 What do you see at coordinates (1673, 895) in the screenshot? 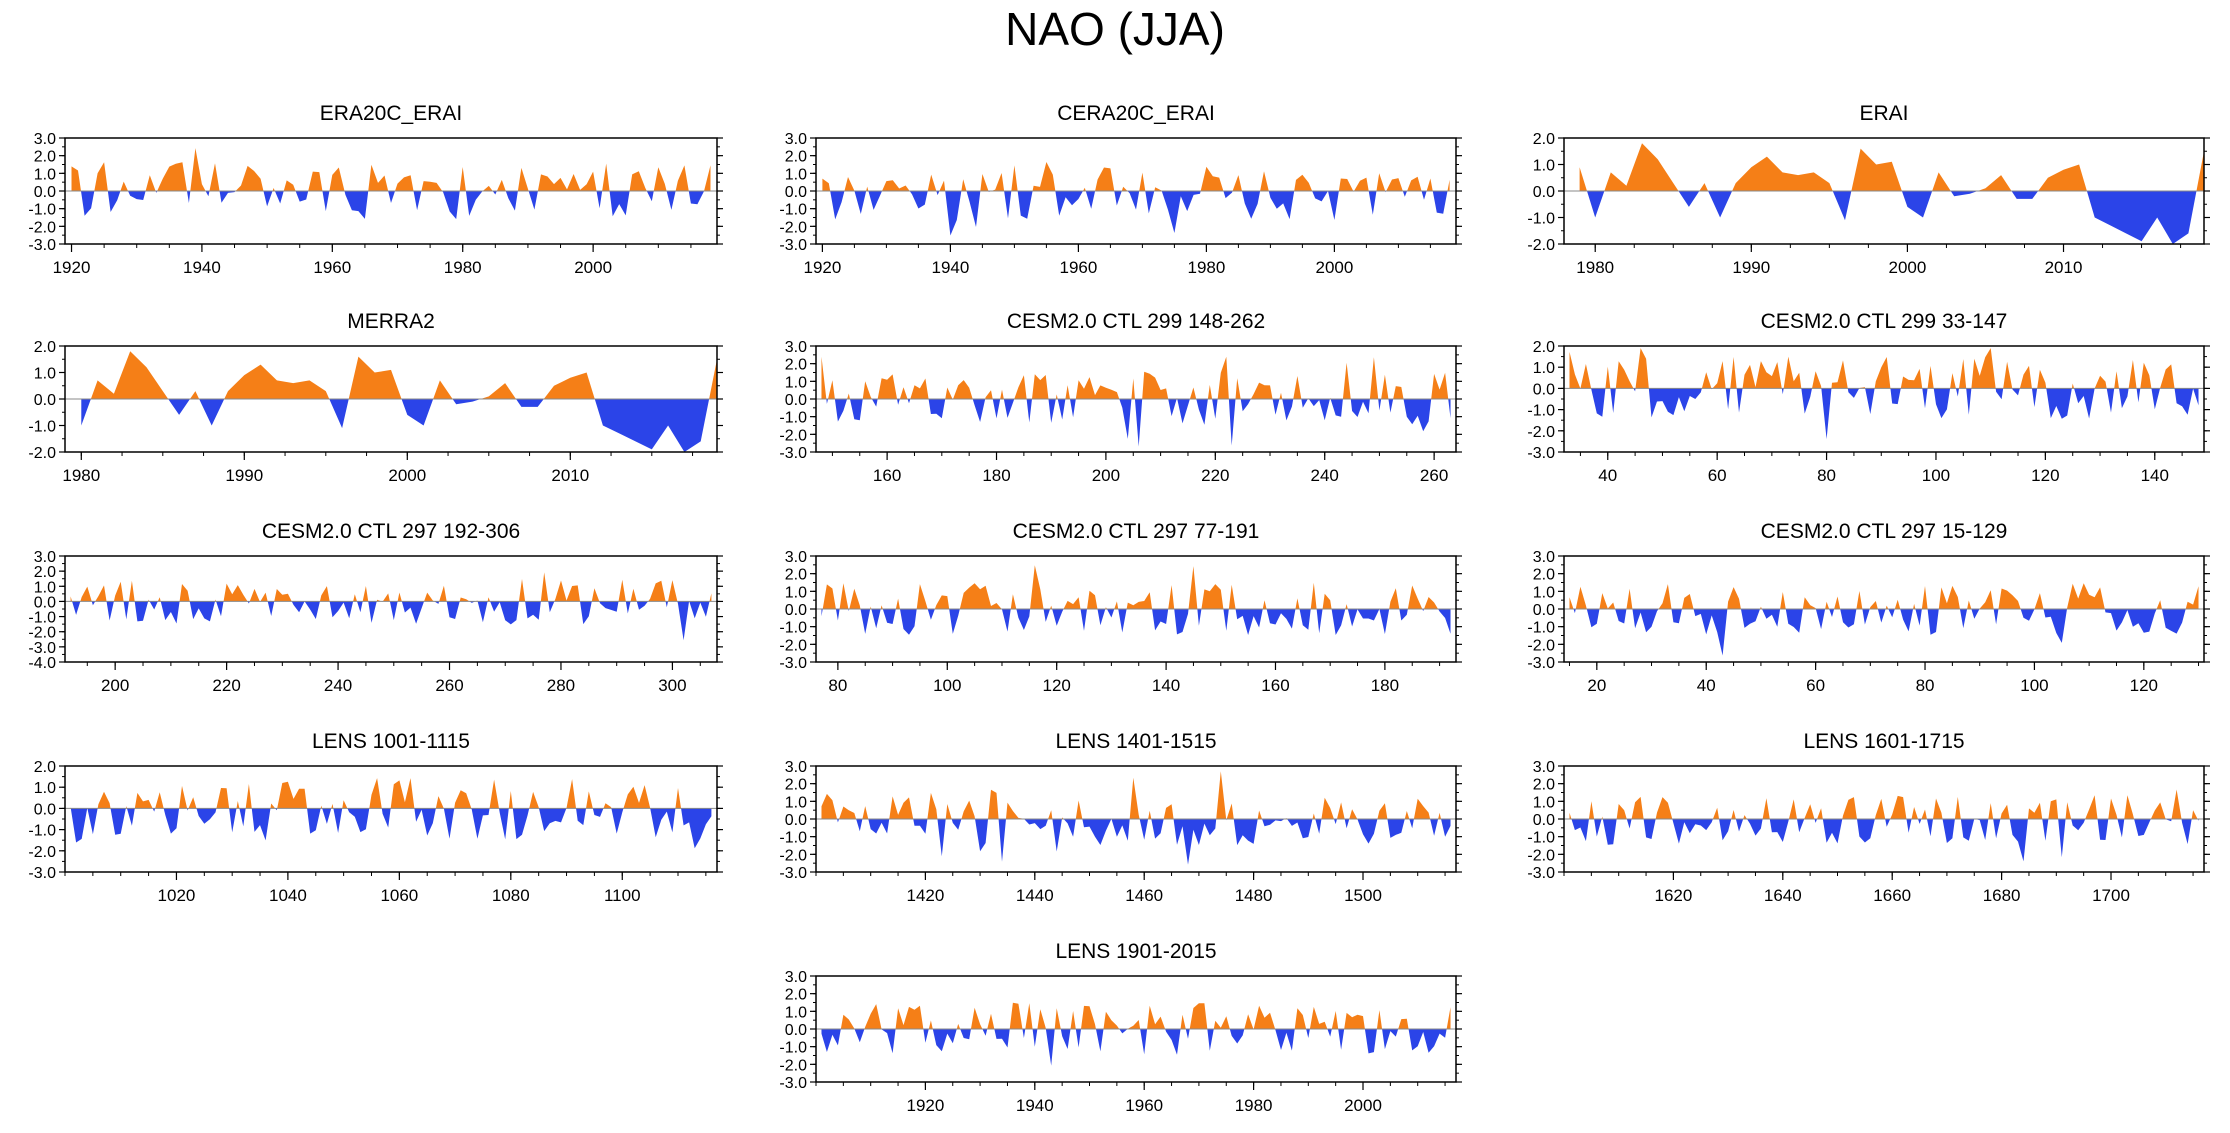
I see `x-tick-label: 1620` at bounding box center [1673, 895].